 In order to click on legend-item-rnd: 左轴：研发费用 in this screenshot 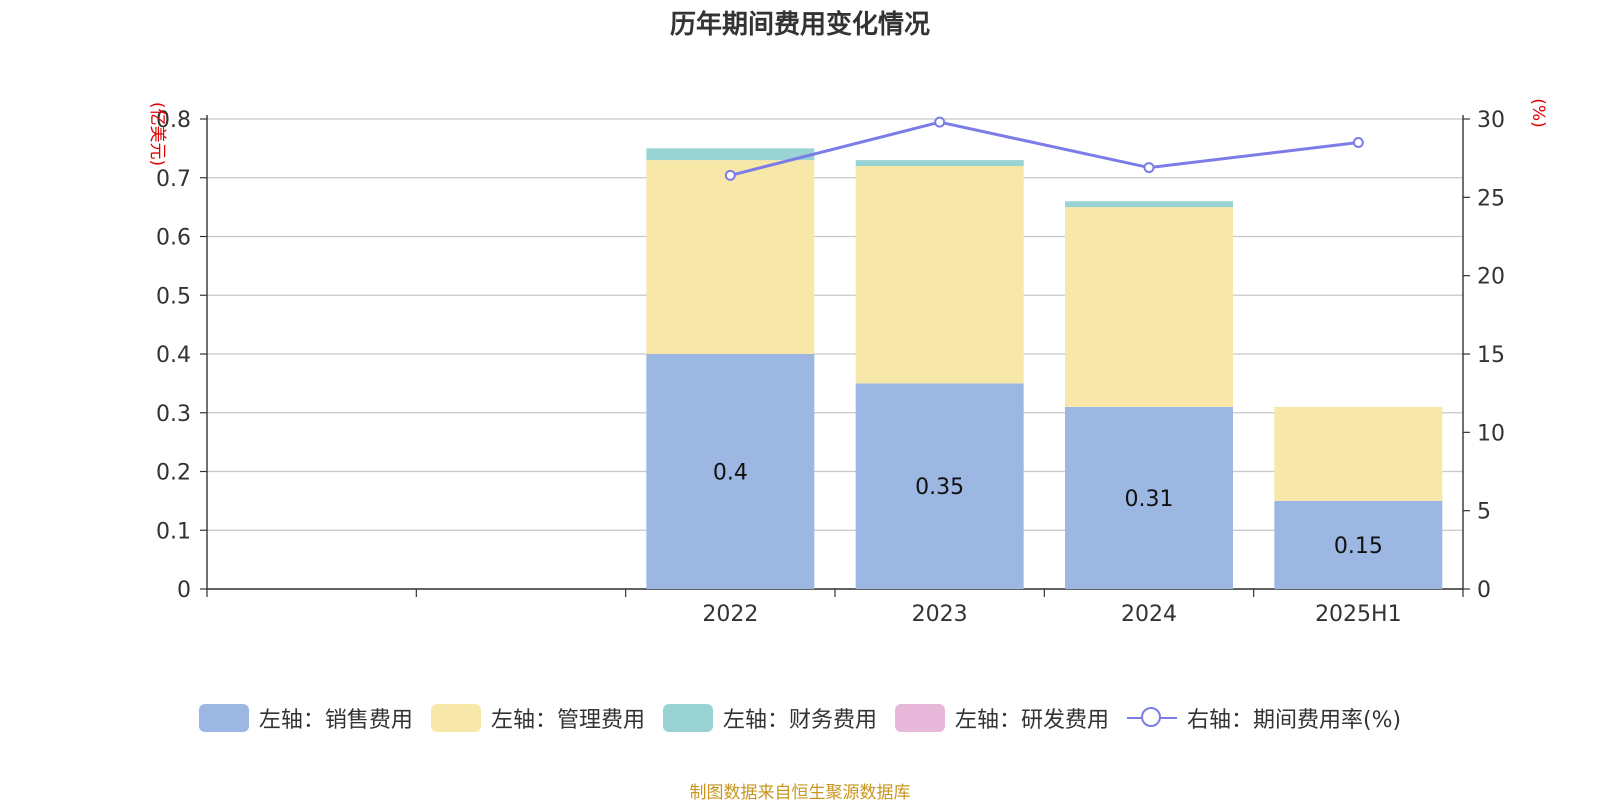, I will do `click(1001, 718)`.